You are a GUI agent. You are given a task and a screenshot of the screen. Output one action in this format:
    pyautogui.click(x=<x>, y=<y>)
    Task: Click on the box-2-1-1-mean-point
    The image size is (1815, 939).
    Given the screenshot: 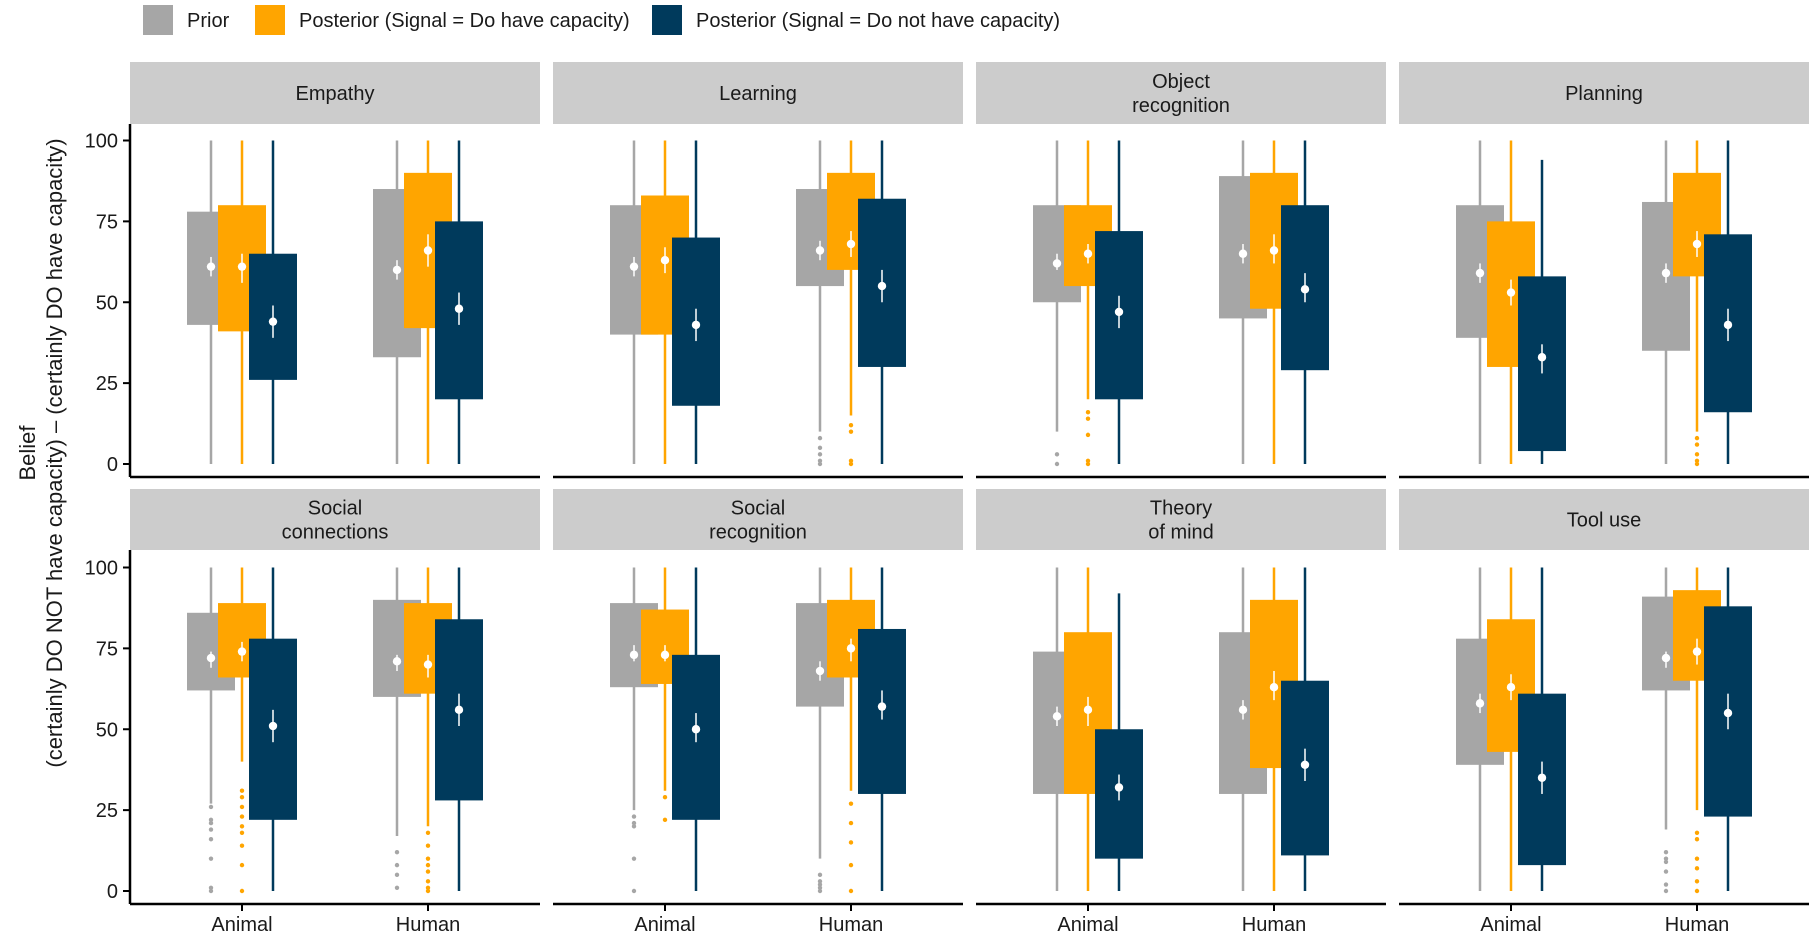 What is the action you would take?
    pyautogui.click(x=1274, y=250)
    